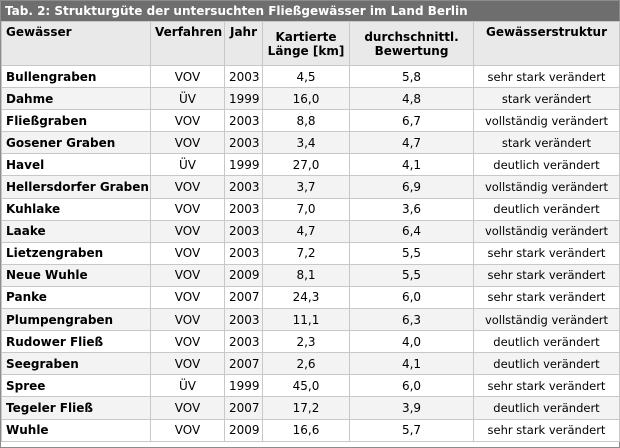 The width and height of the screenshot is (620, 448). Describe the element at coordinates (76, 364) in the screenshot. I see `cell-gewaesser: Seegraben` at that location.